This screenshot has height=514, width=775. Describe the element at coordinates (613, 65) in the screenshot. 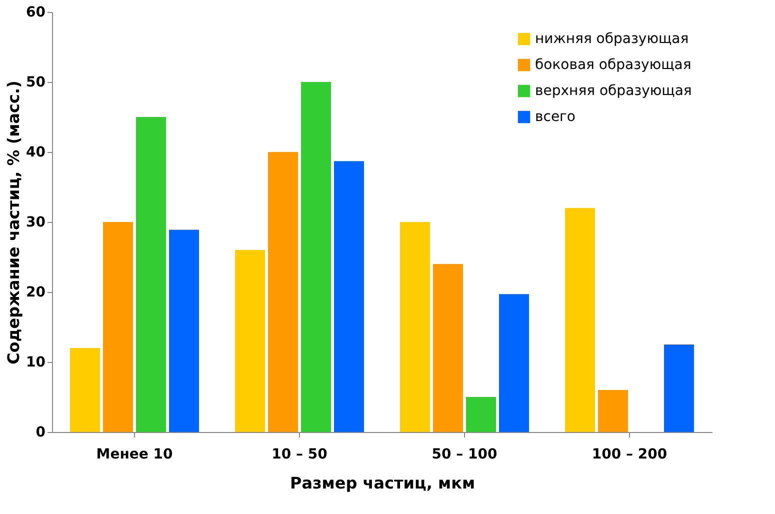

I see `legend-label: боковая образующая` at that location.